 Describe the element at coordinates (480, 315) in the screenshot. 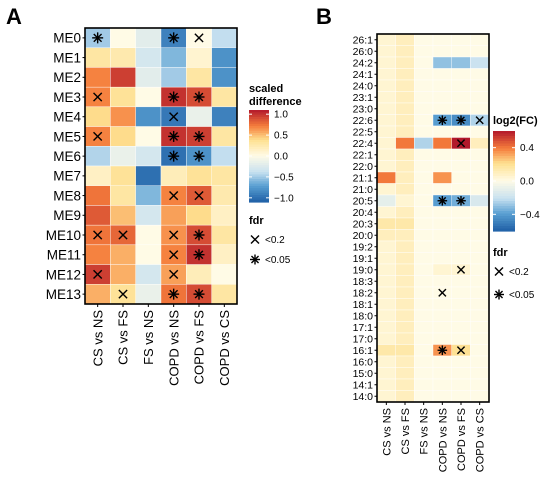

I see `cell-18:0-COPD-vs-CS` at that location.